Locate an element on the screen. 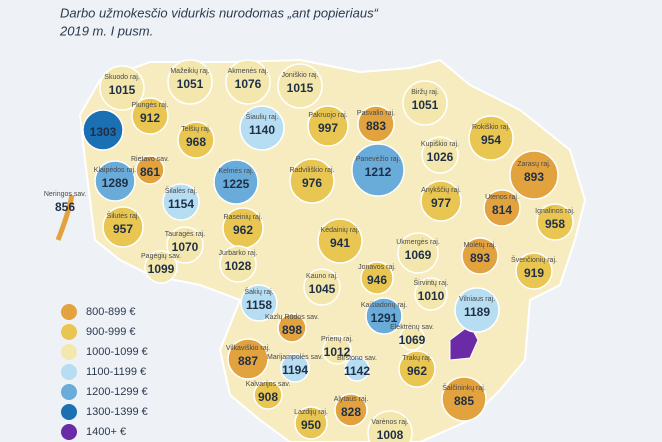 This screenshot has height=442, width=662. region-name: Vilkaviškio raj. is located at coordinates (248, 348).